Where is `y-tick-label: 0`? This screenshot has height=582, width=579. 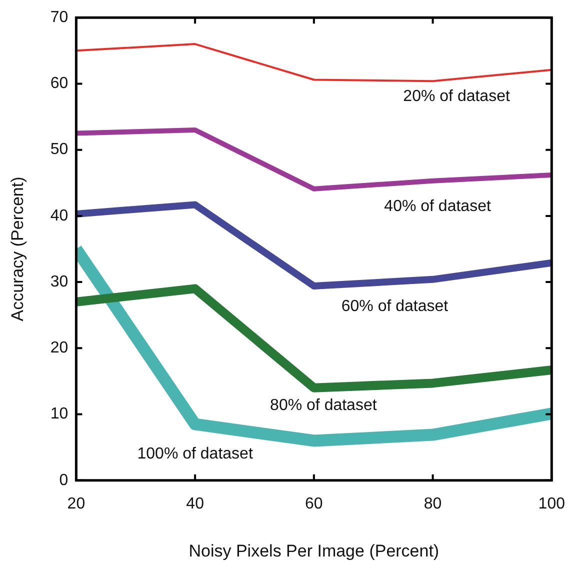 y-tick-label: 0 is located at coordinates (63, 480).